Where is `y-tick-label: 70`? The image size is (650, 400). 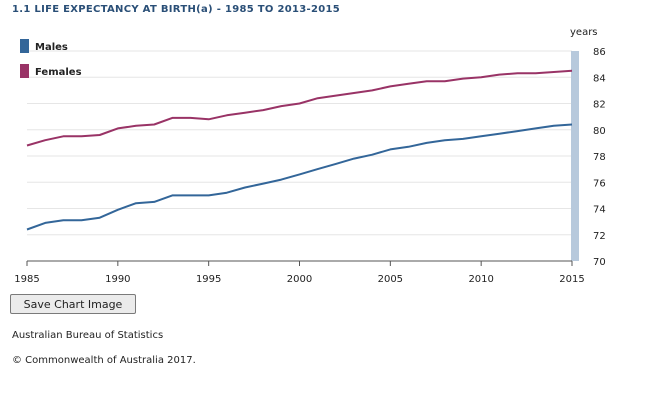
y-tick-label: 70 is located at coordinates (599, 262).